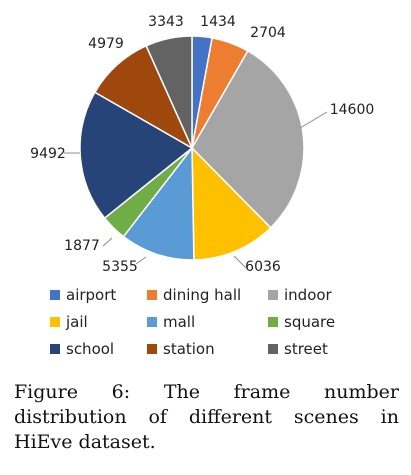 Image resolution: width=411 pixels, height=475 pixels. I want to click on legend-swatch-square, so click(273, 322).